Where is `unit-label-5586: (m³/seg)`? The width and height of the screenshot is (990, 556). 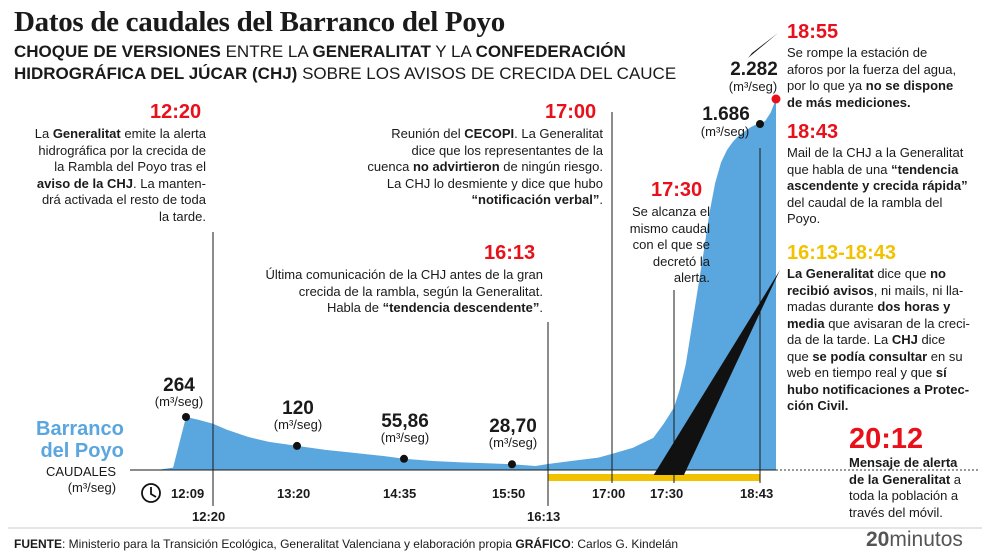
unit-label-5586: (m³/seg) is located at coordinates (405, 437).